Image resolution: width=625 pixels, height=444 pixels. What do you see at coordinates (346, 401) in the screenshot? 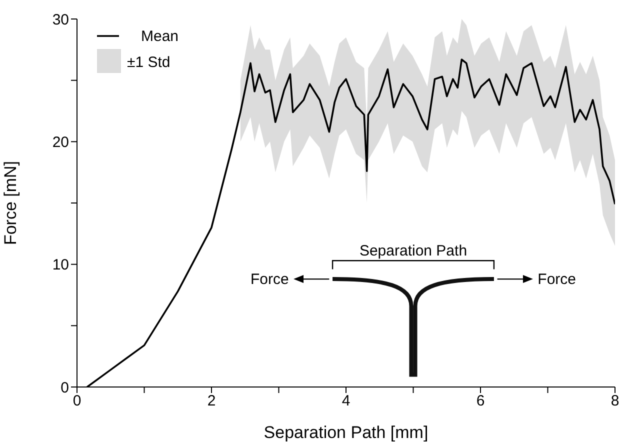
I see `x-tick-label: 4` at bounding box center [346, 401].